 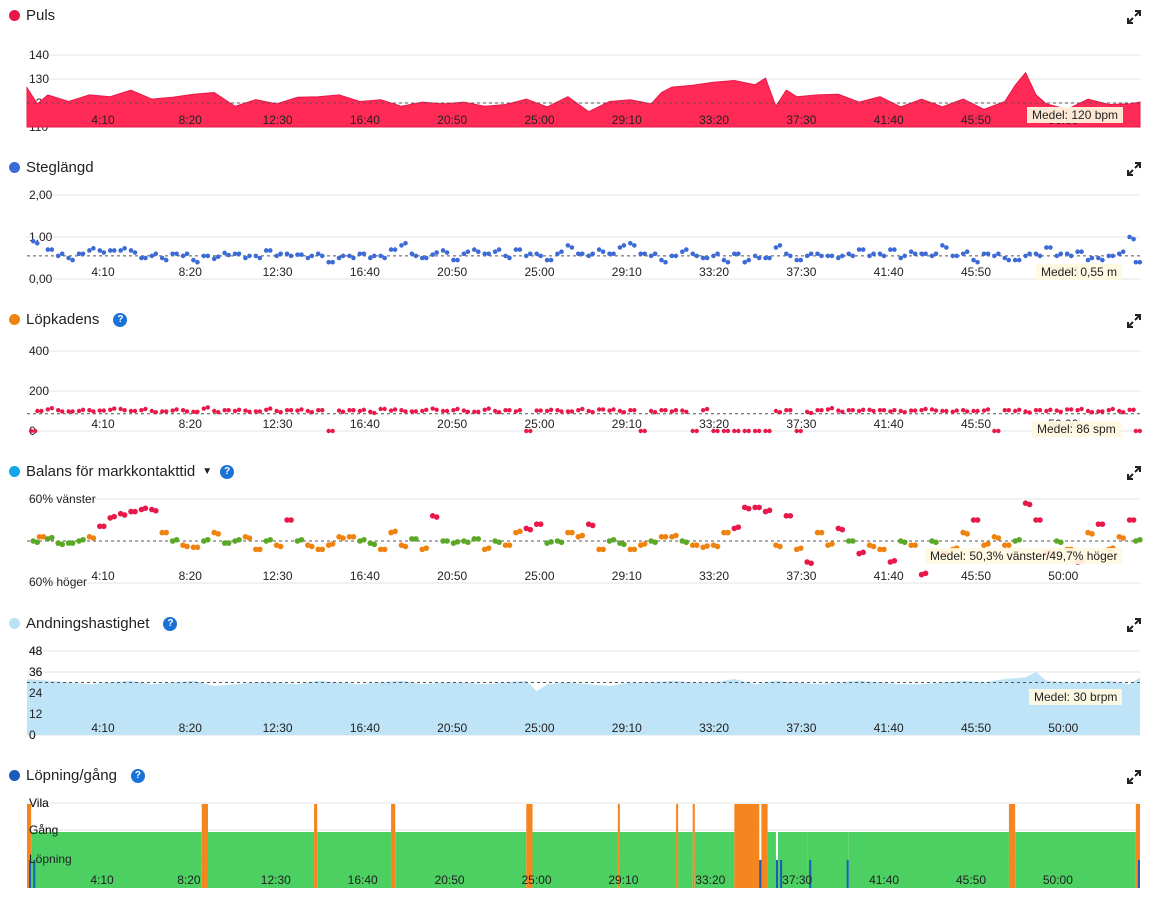 What do you see at coordinates (207, 471) in the screenshot?
I see `dropdown-caret-icon: ▼` at bounding box center [207, 471].